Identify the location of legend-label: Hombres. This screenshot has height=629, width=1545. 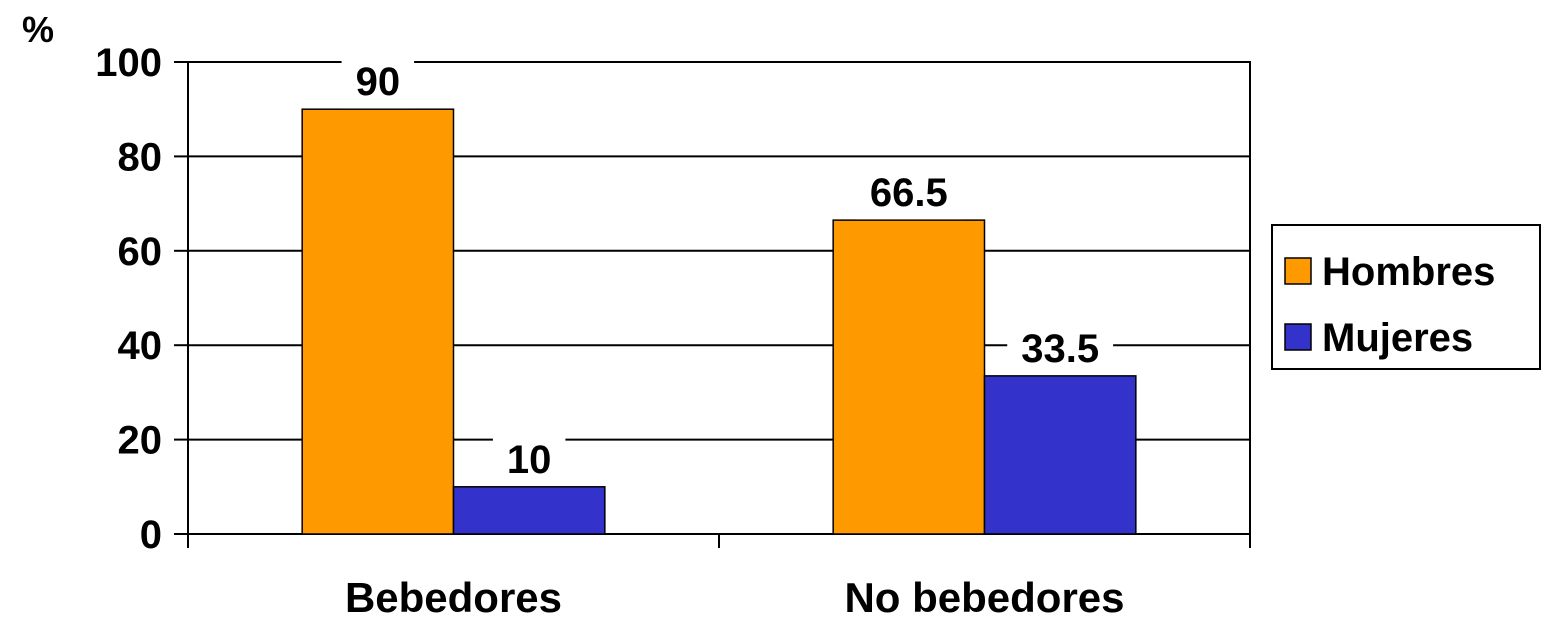
(1408, 272).